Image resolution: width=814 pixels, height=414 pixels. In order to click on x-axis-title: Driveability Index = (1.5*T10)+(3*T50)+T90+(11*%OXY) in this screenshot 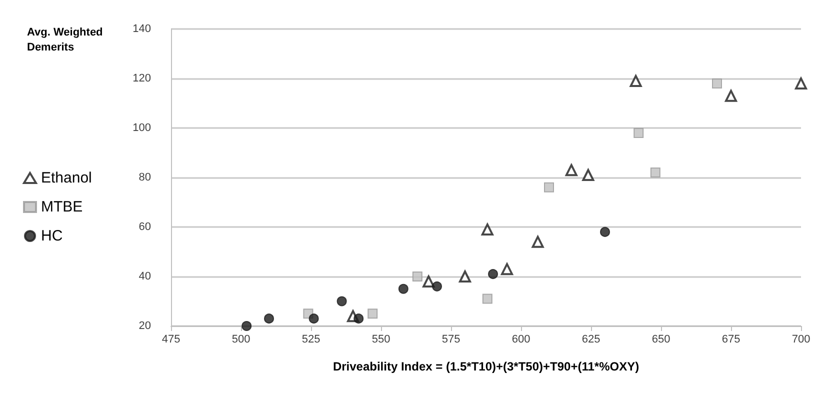, I will do `click(486, 367)`.